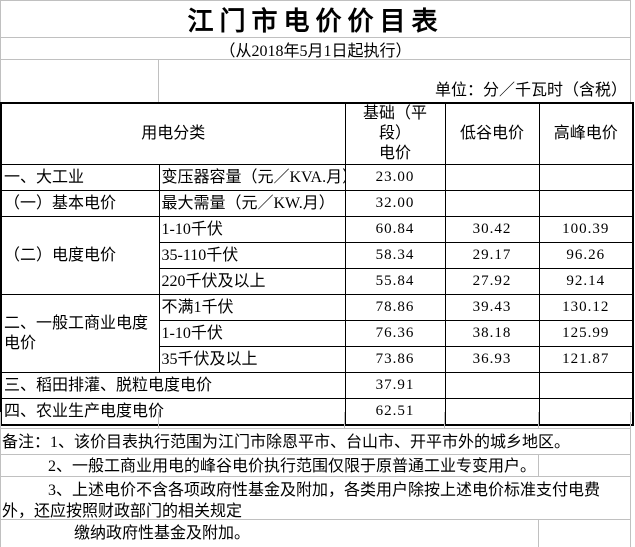  What do you see at coordinates (586, 307) in the screenshot?
I see `peak-price-cell: 130.12` at bounding box center [586, 307].